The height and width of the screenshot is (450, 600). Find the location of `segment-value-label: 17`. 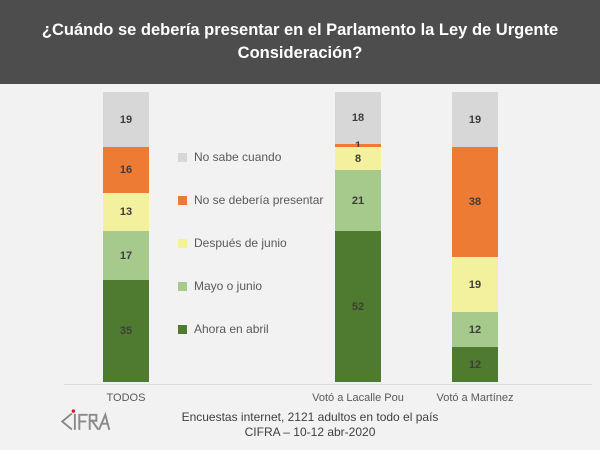

segment-value-label: 17 is located at coordinates (126, 255).